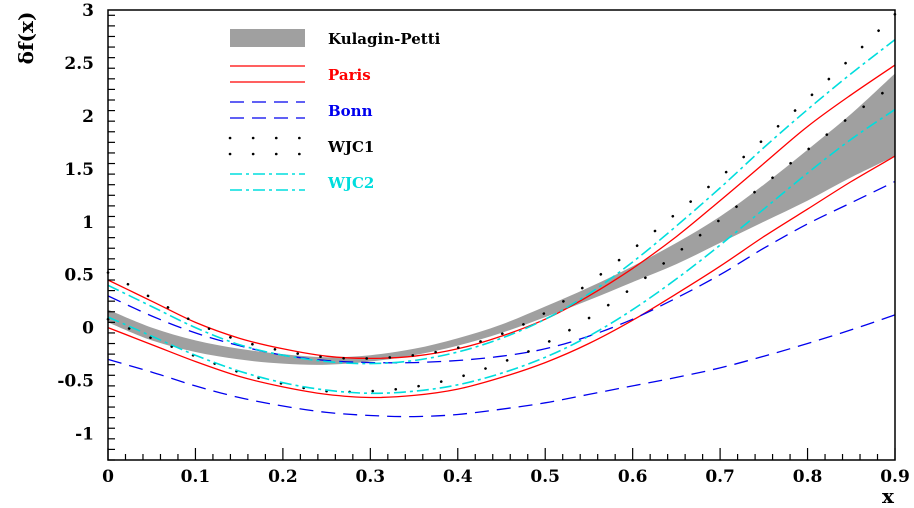 The height and width of the screenshot is (508, 914). I want to click on x-tick-label: 0.5, so click(545, 477).